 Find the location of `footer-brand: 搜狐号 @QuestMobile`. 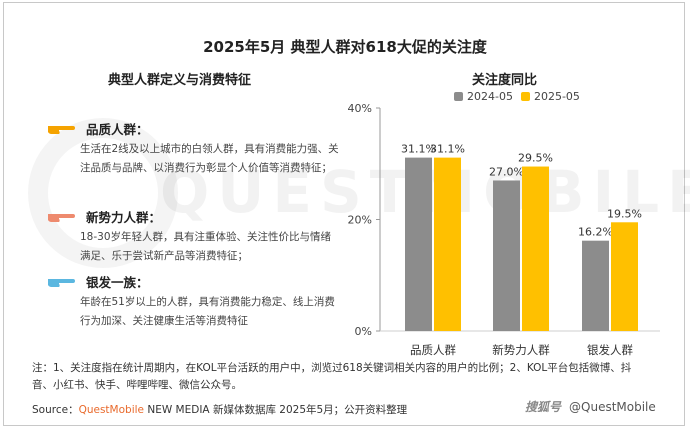

footer-brand: 搜狐号 @QuestMobile is located at coordinates (590, 406).